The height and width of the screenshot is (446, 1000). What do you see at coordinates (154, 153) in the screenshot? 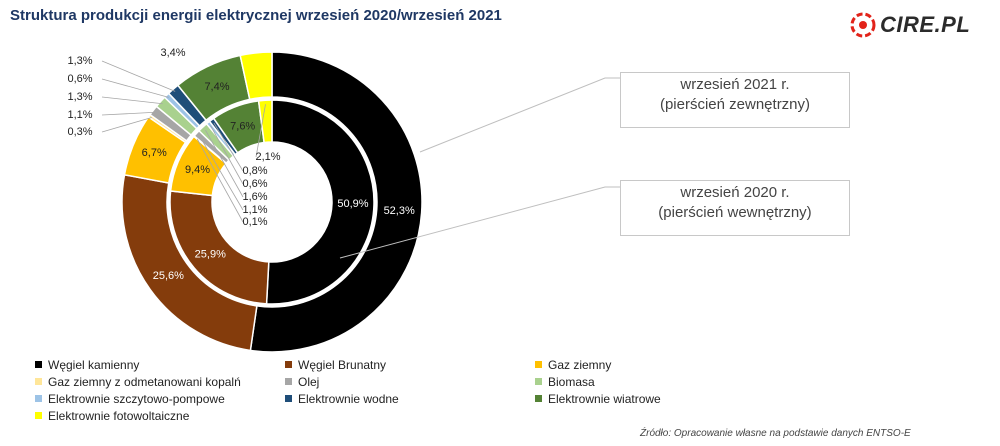
I see `label-outer-gaz-ziemny: 6,7%` at bounding box center [154, 153].